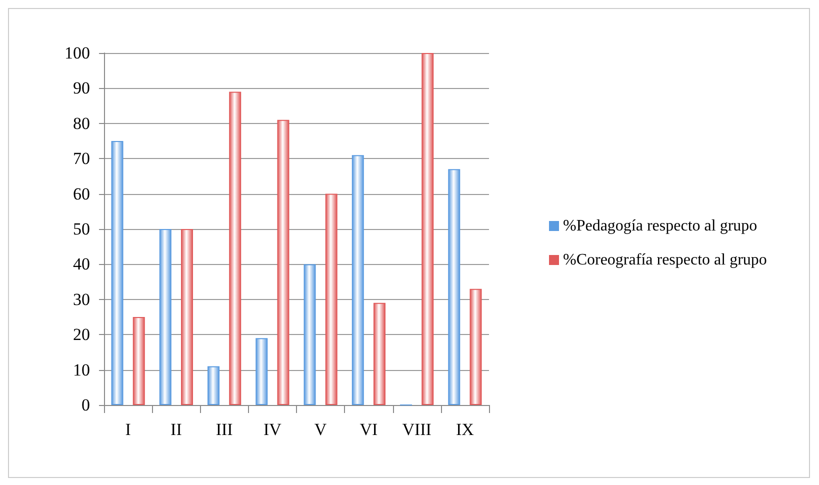 The width and height of the screenshot is (819, 485). Describe the element at coordinates (81, 194) in the screenshot. I see `y-tick-label: 60` at that location.